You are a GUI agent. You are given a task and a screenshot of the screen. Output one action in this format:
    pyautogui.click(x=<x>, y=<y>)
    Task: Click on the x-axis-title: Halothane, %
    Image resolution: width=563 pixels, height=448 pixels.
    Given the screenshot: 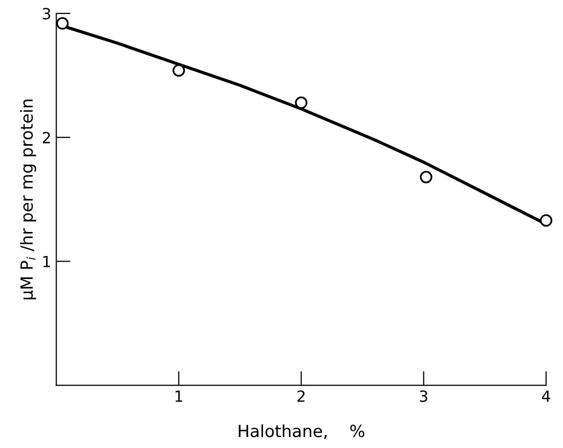 What is the action you would take?
    pyautogui.click(x=301, y=431)
    